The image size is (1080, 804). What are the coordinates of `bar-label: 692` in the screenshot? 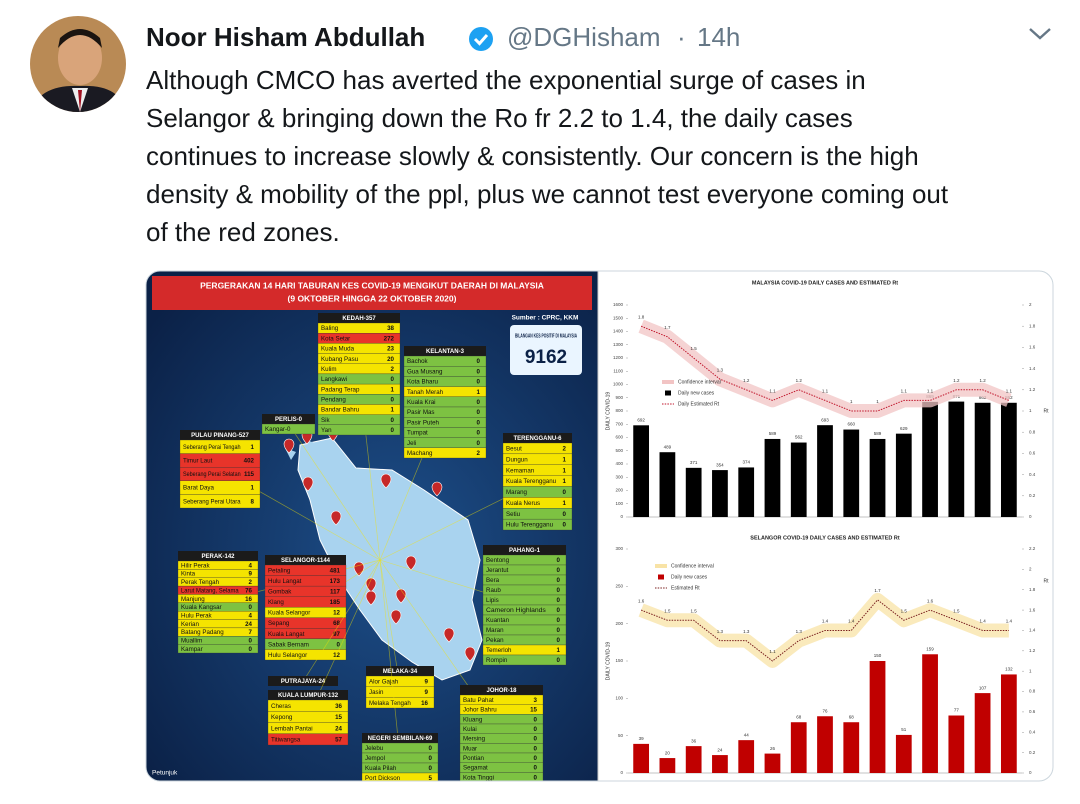 It's located at (641, 419).